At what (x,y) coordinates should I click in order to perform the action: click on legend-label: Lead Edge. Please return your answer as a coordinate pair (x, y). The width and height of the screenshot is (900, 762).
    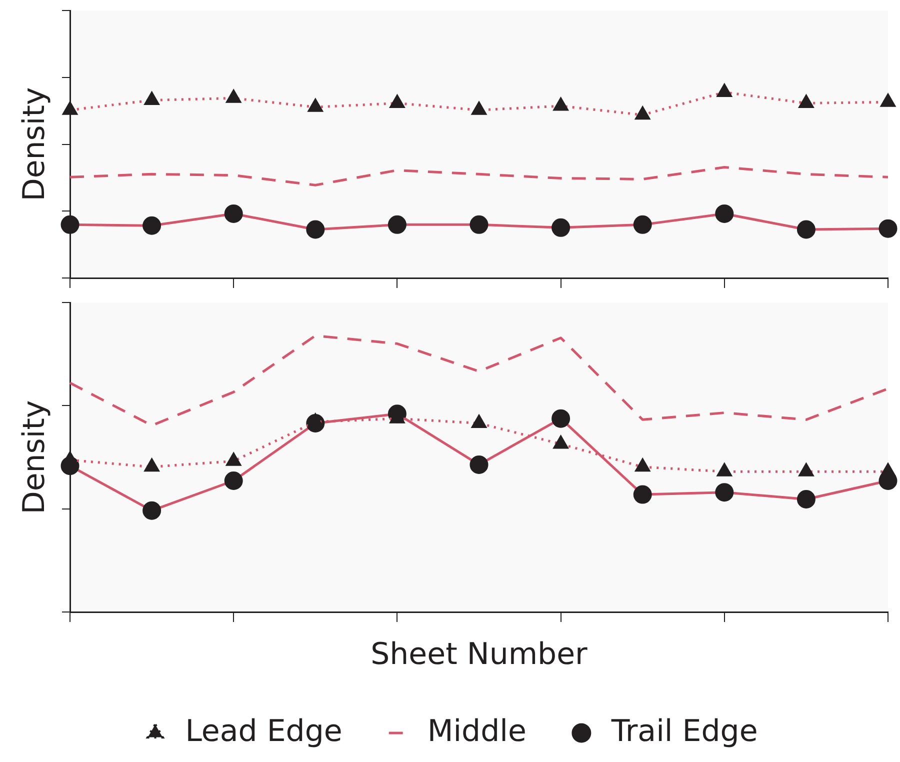
    Looking at the image, I should click on (263, 731).